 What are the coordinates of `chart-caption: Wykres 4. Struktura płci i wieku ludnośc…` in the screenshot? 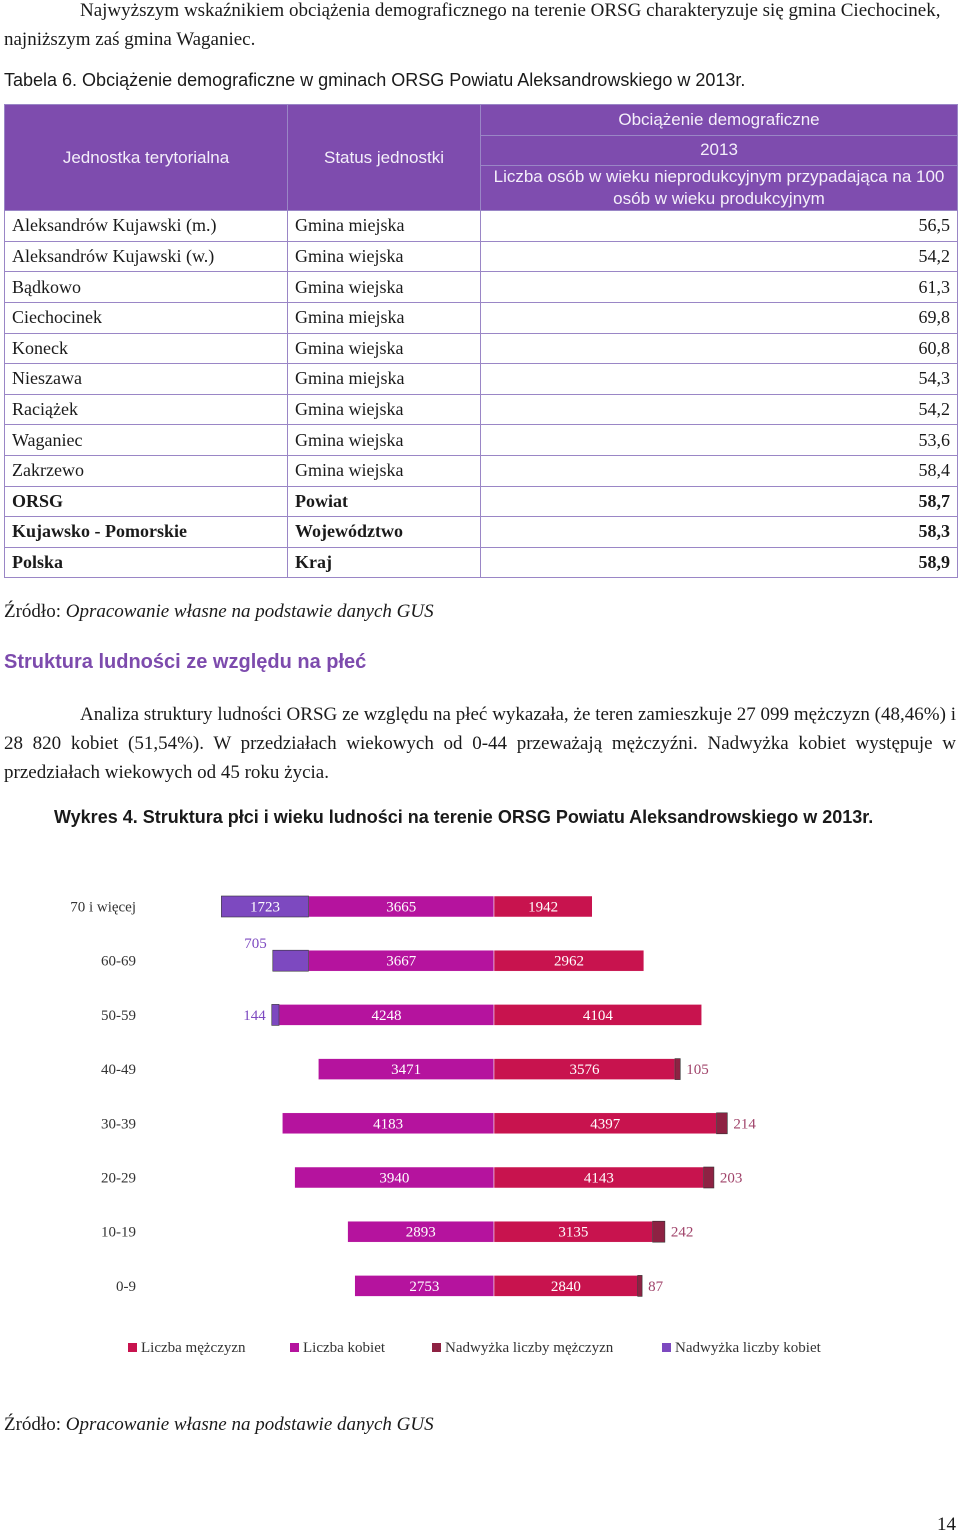 It's located at (464, 817).